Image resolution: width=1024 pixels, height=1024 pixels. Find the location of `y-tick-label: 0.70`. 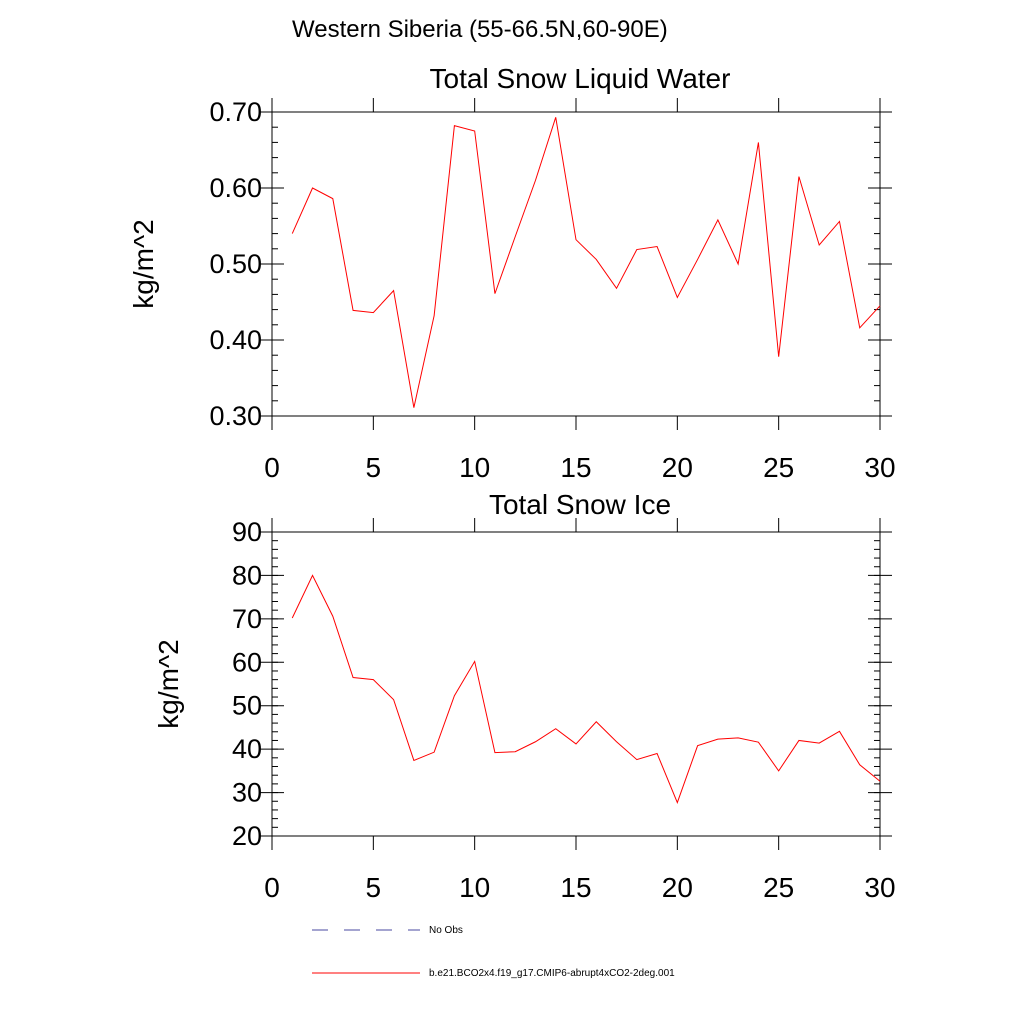

y-tick-label: 0.70 is located at coordinates (235, 112).